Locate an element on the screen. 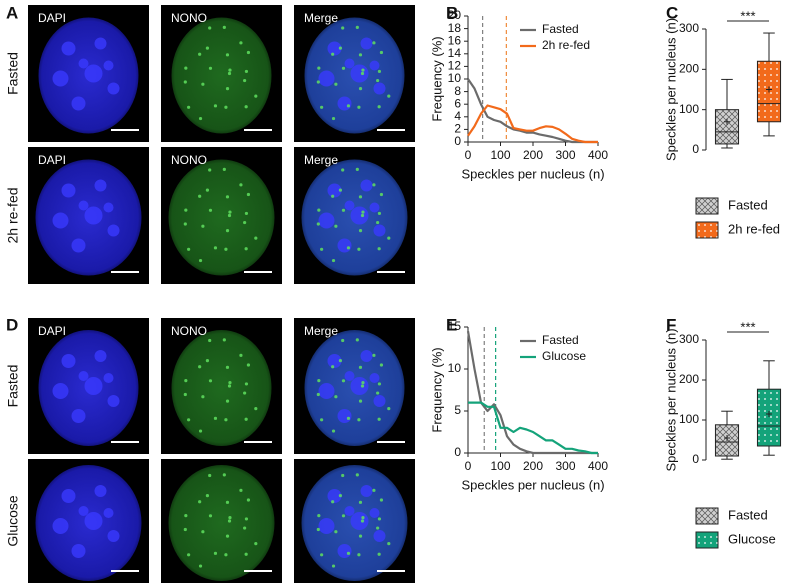  y-tick-label: 10 is located at coordinates (455, 368).